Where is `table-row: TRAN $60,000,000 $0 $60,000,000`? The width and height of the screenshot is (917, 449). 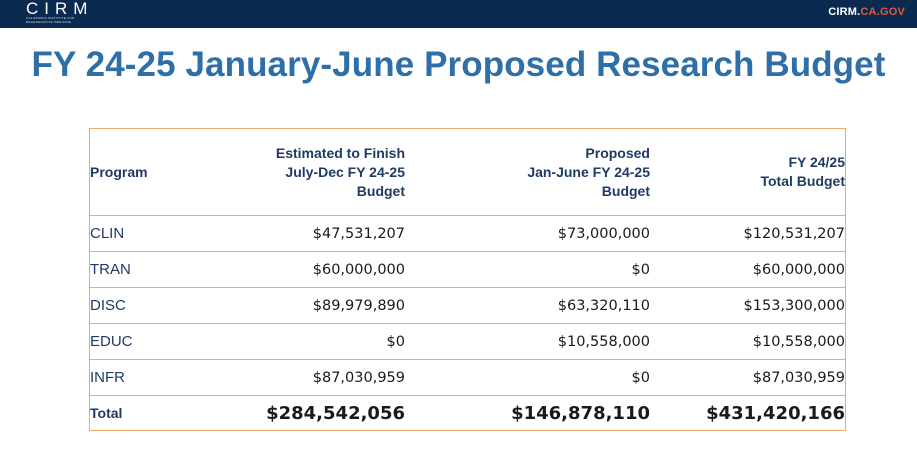 table-row: TRAN $60,000,000 $0 $60,000,000 is located at coordinates (467, 269).